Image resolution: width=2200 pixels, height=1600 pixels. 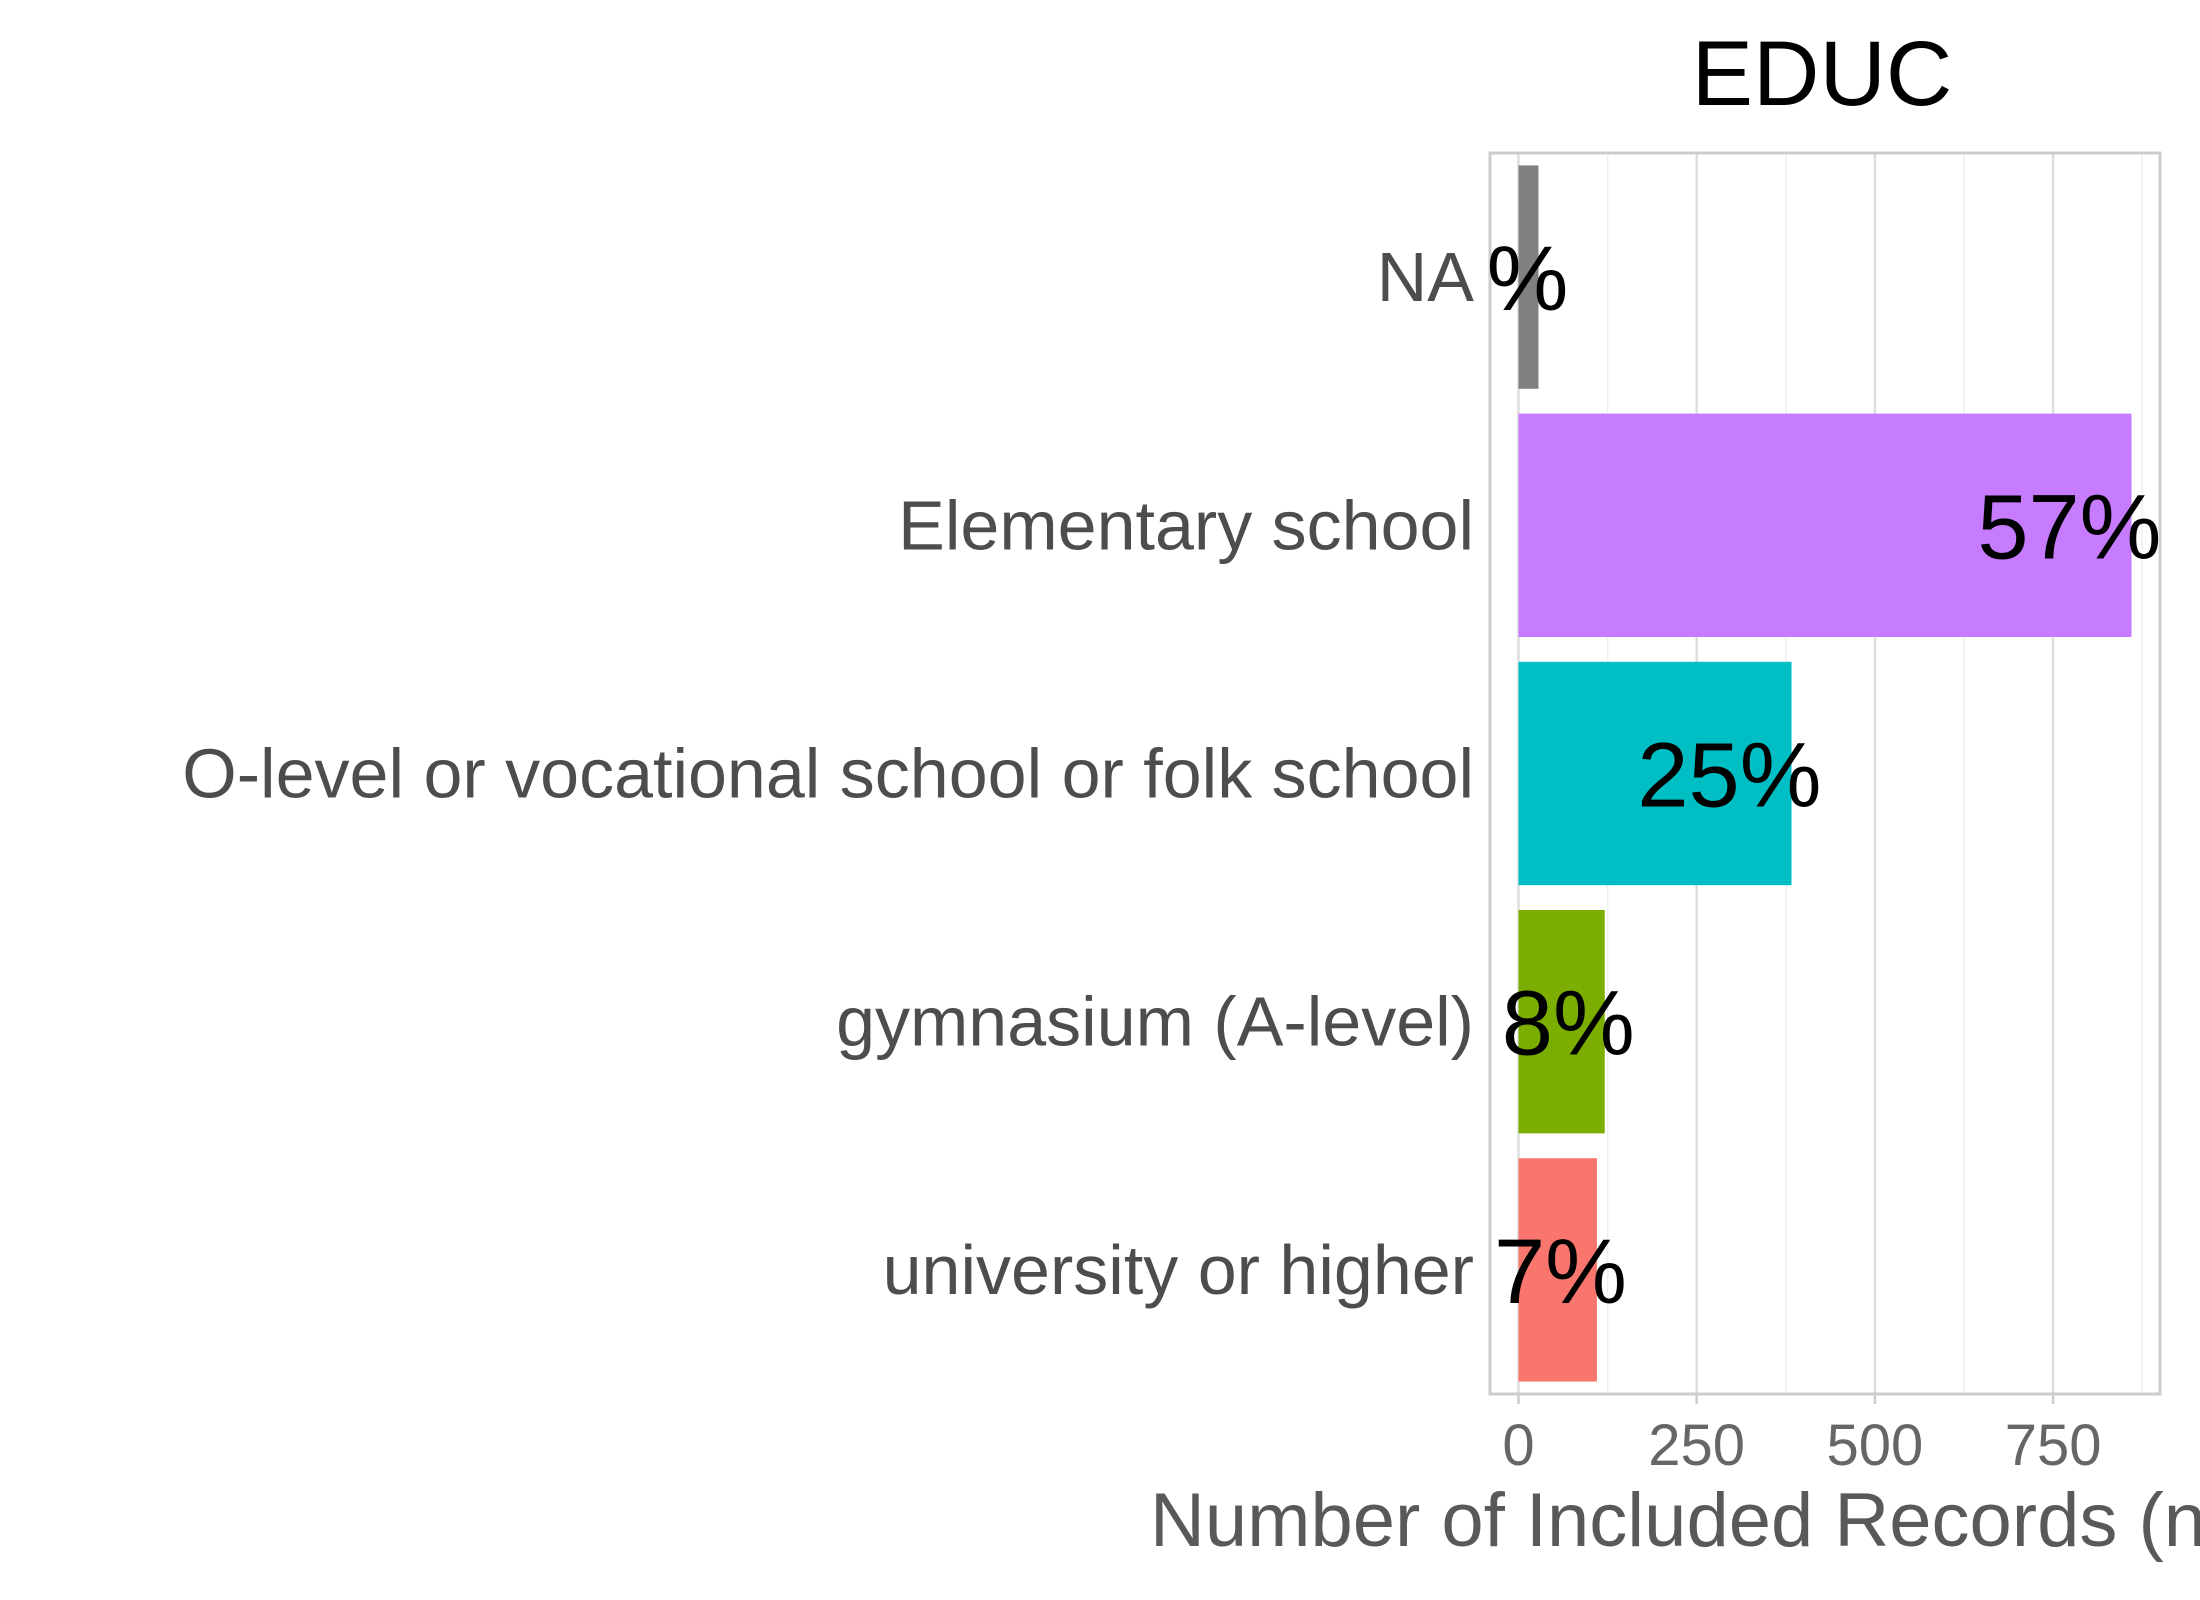 I want to click on category-label: university or higher, so click(x=1178, y=1270).